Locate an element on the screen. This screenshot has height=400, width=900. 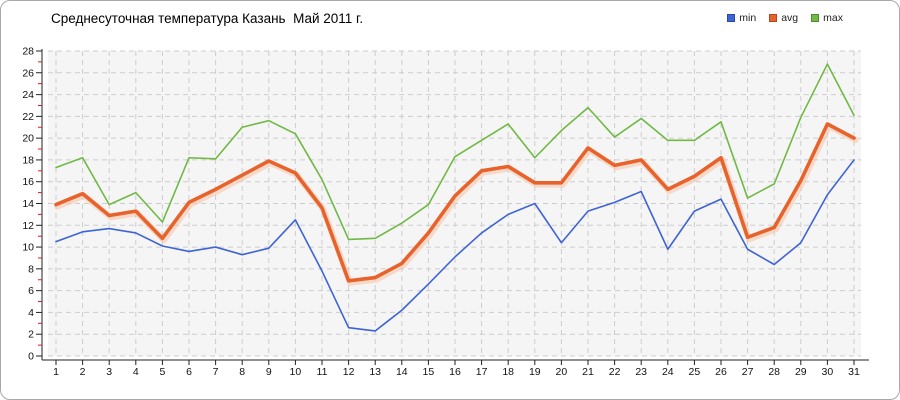
x-tick-label: 28 is located at coordinates (774, 372).